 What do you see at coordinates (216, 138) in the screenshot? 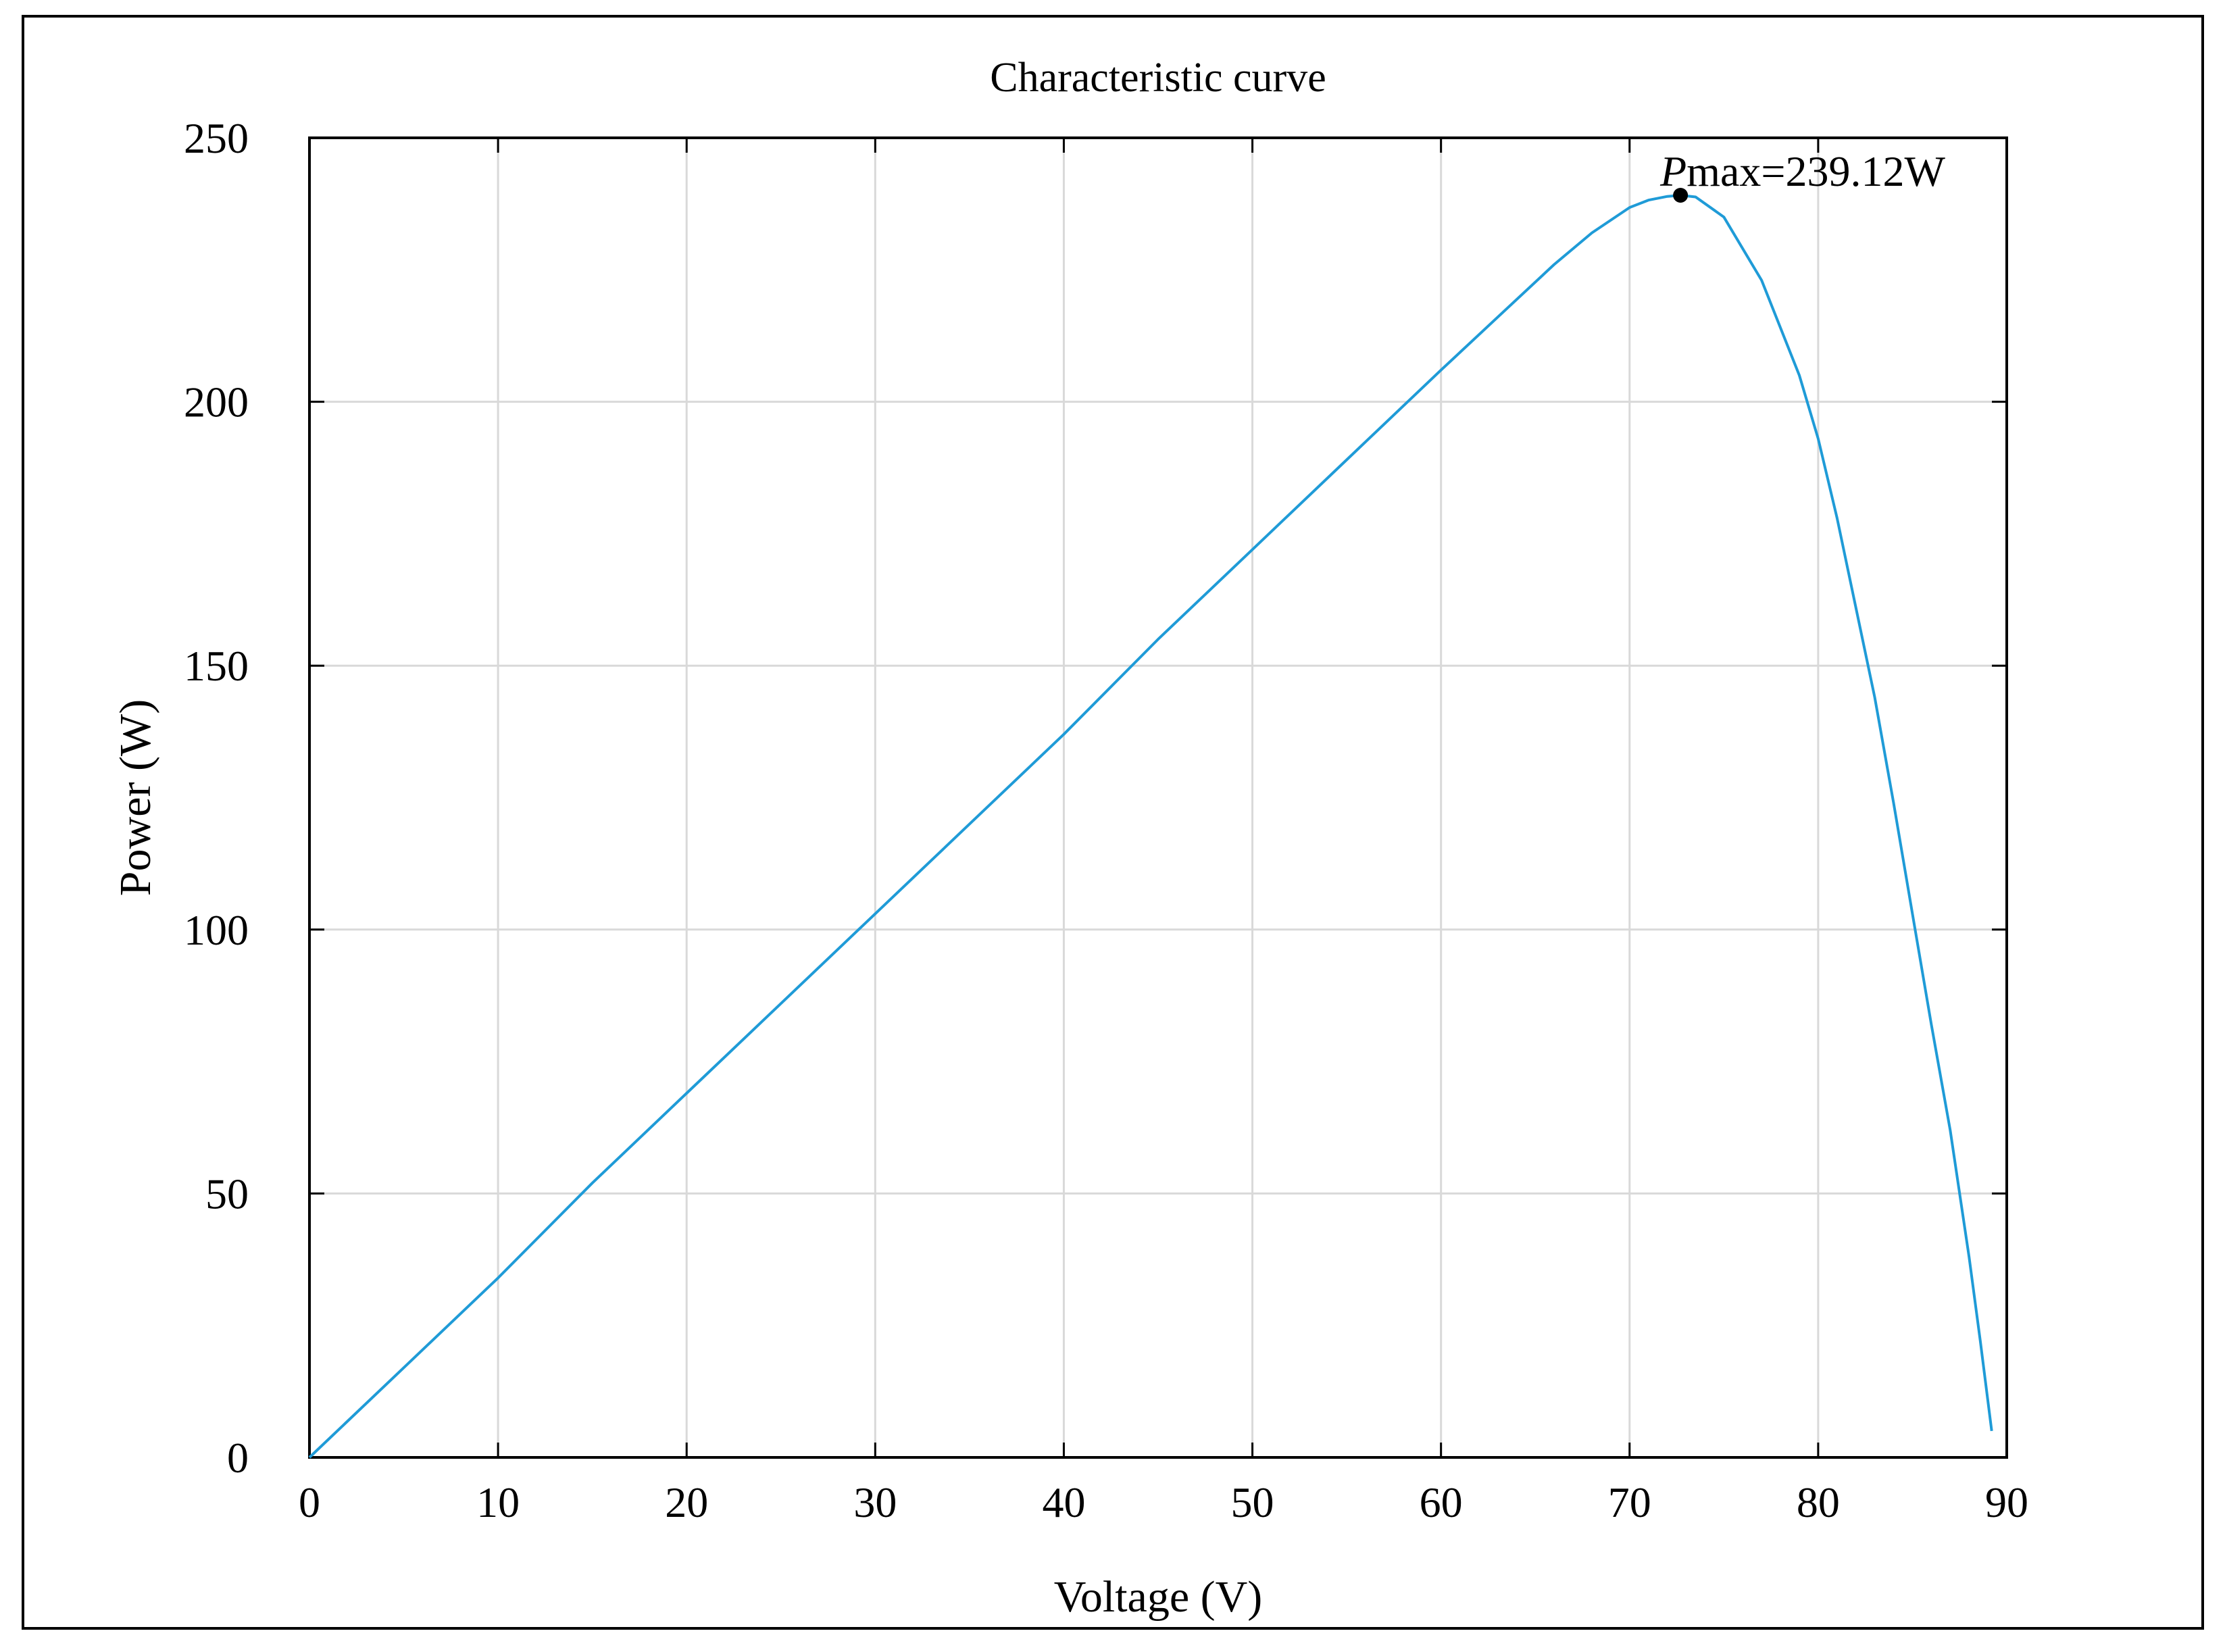
I see `y-tick-label: 250` at bounding box center [216, 138].